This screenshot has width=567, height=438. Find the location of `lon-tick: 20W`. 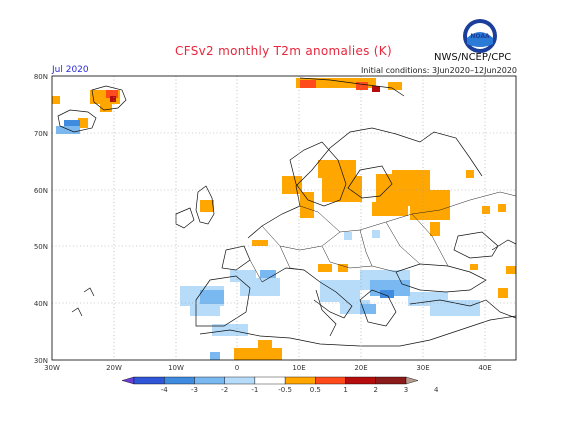

lon-tick: 20W is located at coordinates (114, 368).